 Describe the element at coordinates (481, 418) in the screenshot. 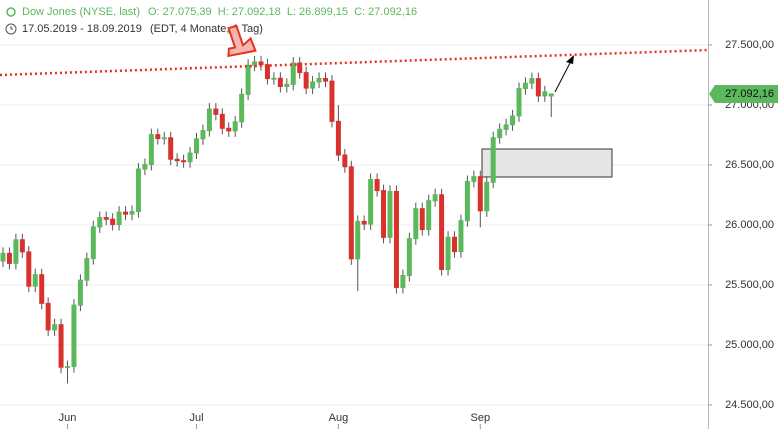

I see `x-tick-label: Sep` at that location.